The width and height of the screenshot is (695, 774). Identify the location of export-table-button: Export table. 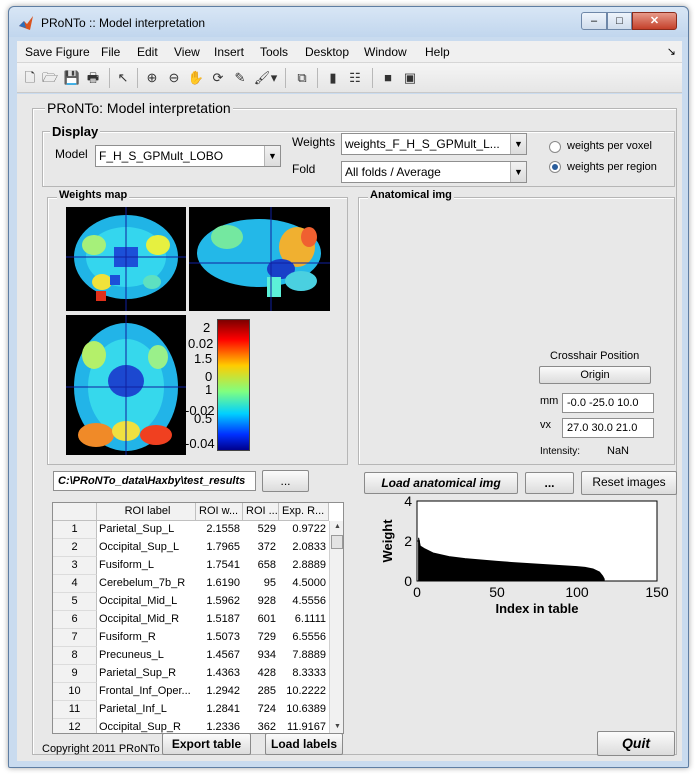
(206, 744).